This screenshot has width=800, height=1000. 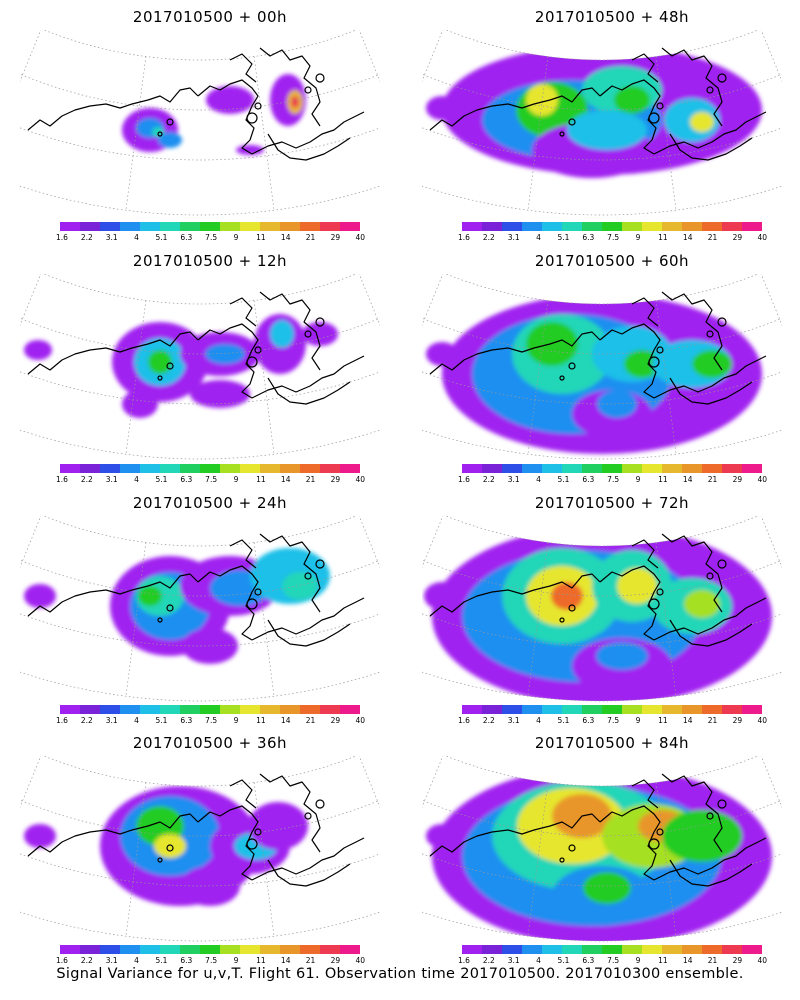 I want to click on colorbar-label: 21, so click(x=712, y=960).